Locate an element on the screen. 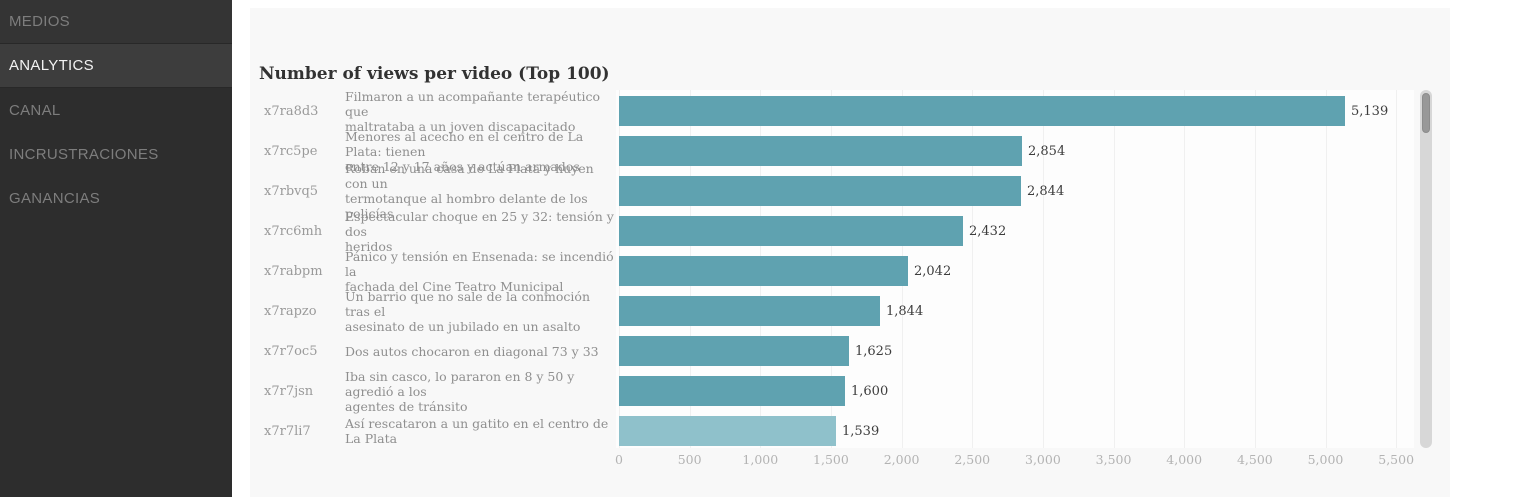  bar-x7rc6mh is located at coordinates (791, 231).